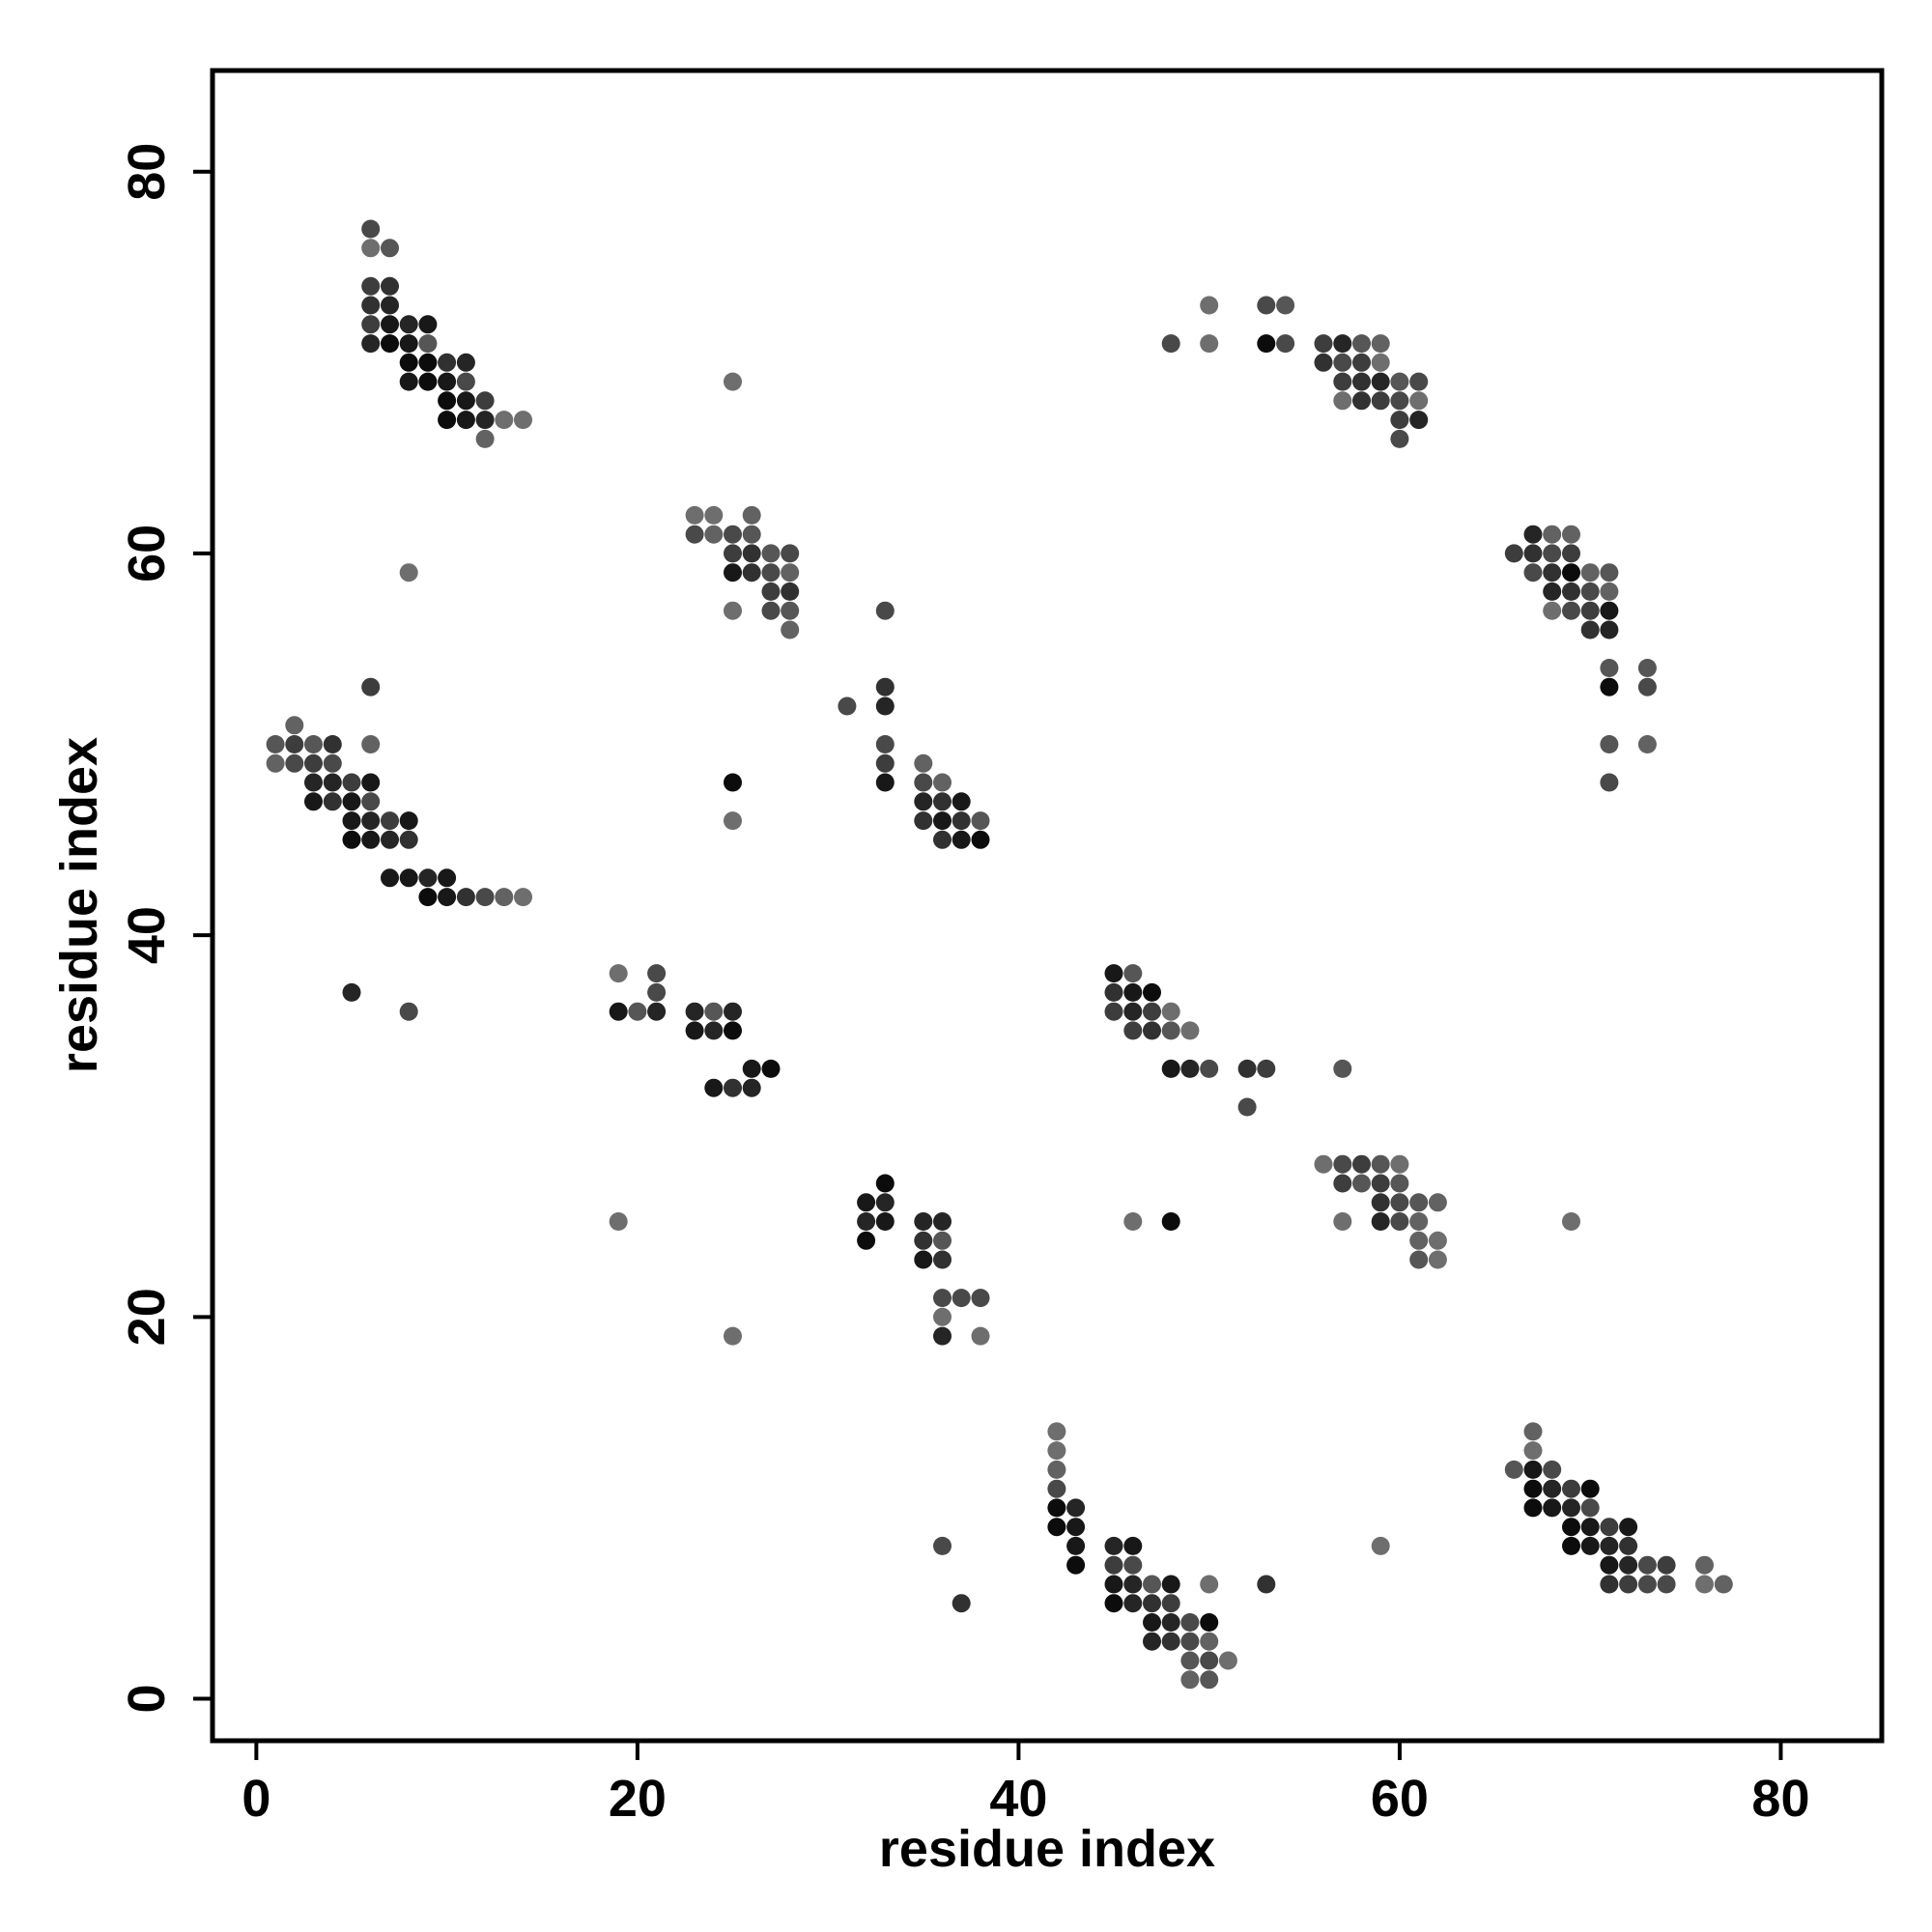  I want to click on y-axis-title: residue index, so click(79, 905).